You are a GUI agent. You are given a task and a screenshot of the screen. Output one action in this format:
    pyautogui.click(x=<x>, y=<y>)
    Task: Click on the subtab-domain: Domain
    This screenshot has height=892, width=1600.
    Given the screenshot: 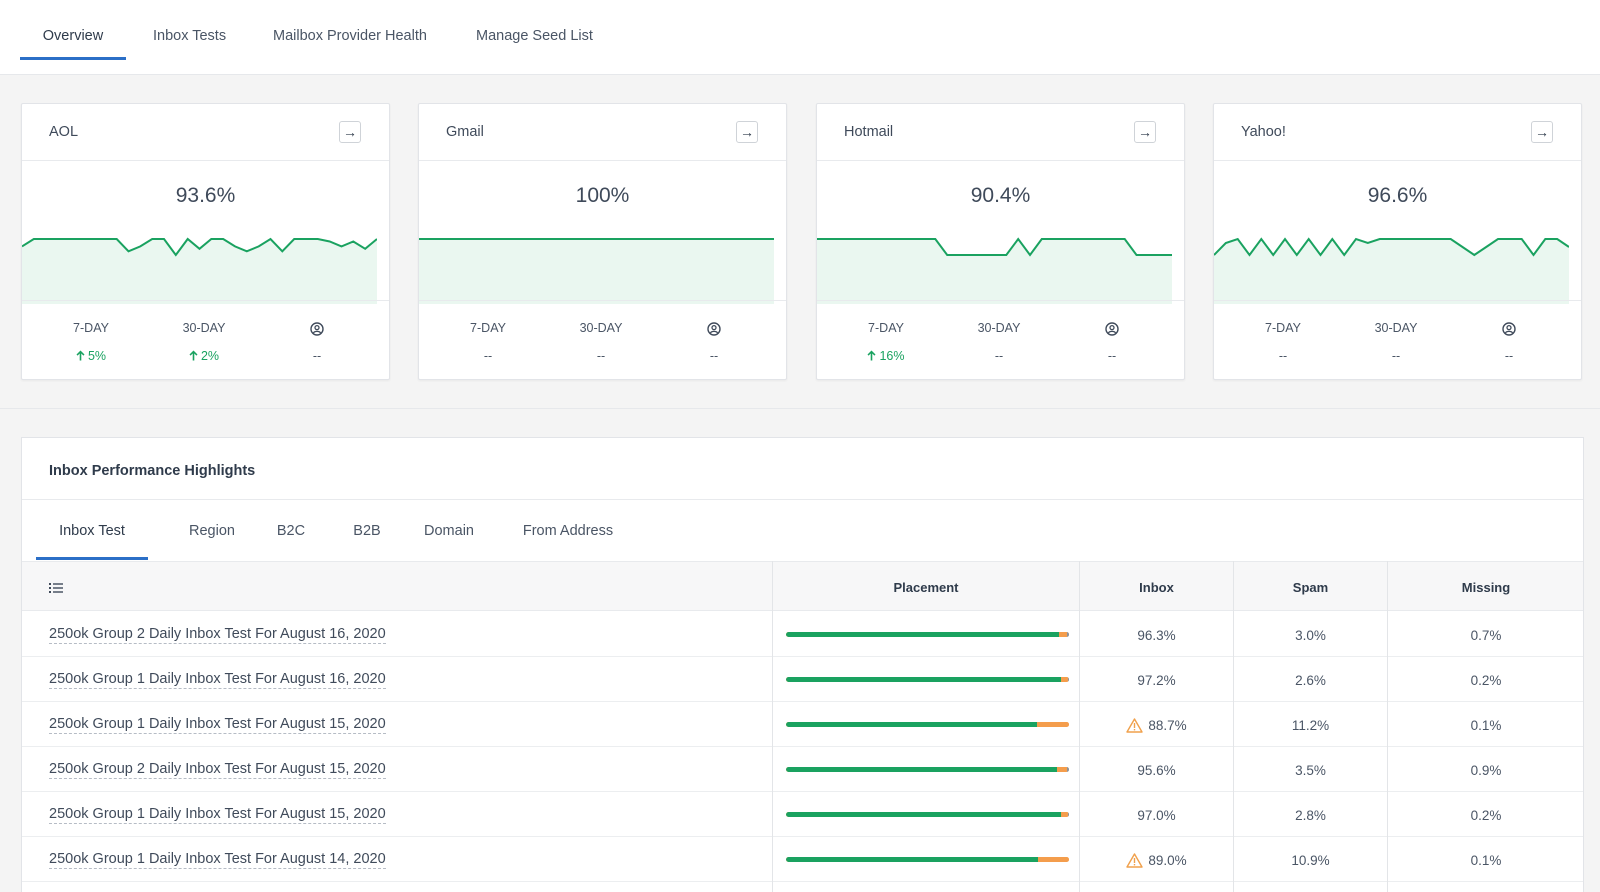 What is the action you would take?
    pyautogui.click(x=449, y=531)
    